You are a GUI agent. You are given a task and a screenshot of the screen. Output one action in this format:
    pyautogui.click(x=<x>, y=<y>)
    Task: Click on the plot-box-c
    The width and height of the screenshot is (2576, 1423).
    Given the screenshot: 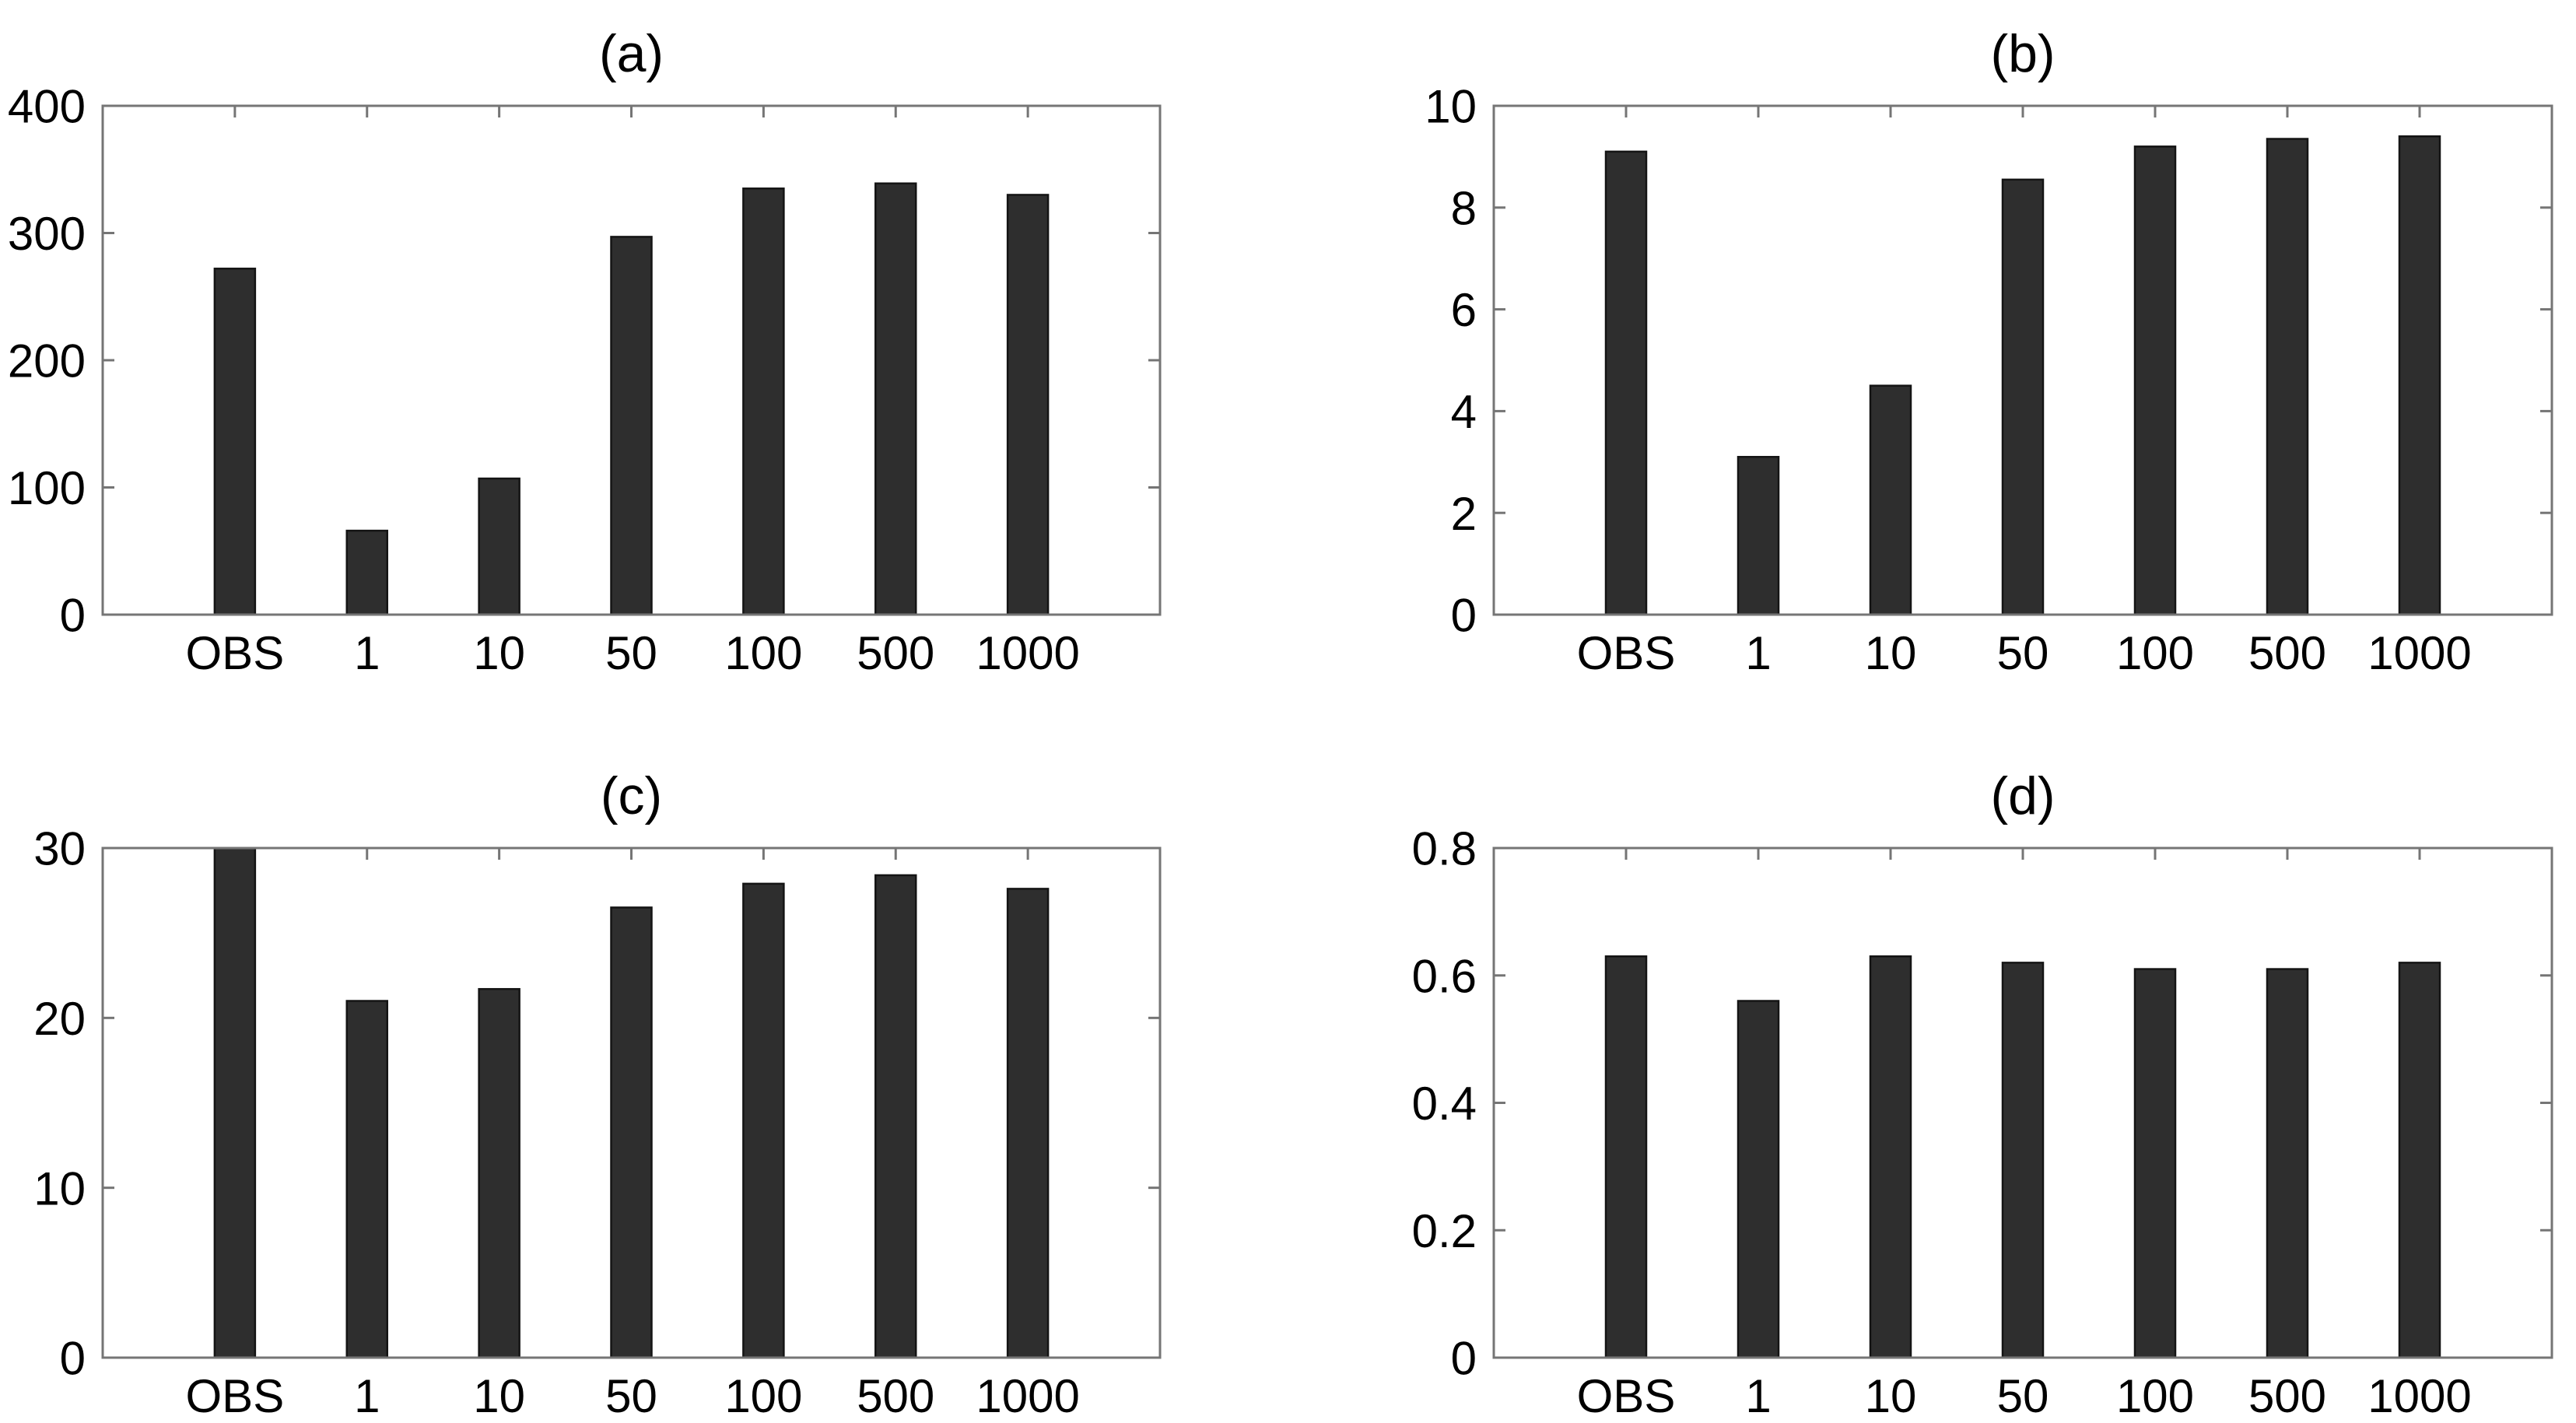 What is the action you would take?
    pyautogui.click(x=631, y=1102)
    